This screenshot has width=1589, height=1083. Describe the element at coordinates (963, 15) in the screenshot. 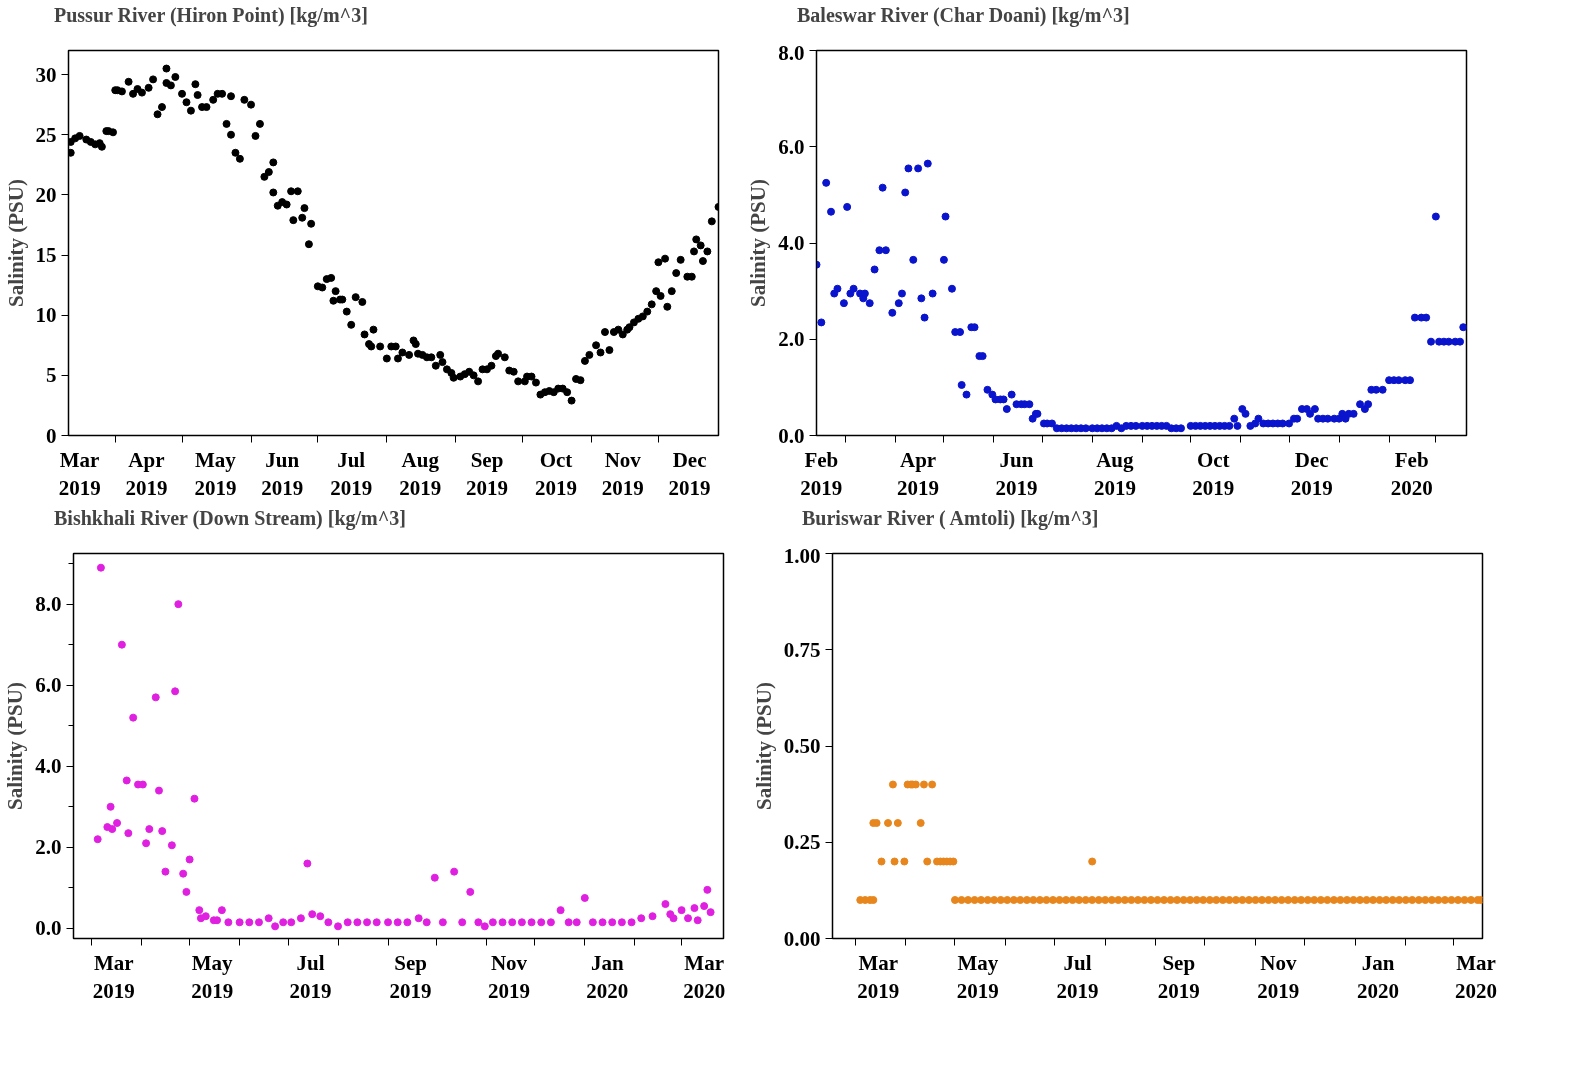

I see `text: Baleswar River (Char Doani) [kg/m^3]` at that location.